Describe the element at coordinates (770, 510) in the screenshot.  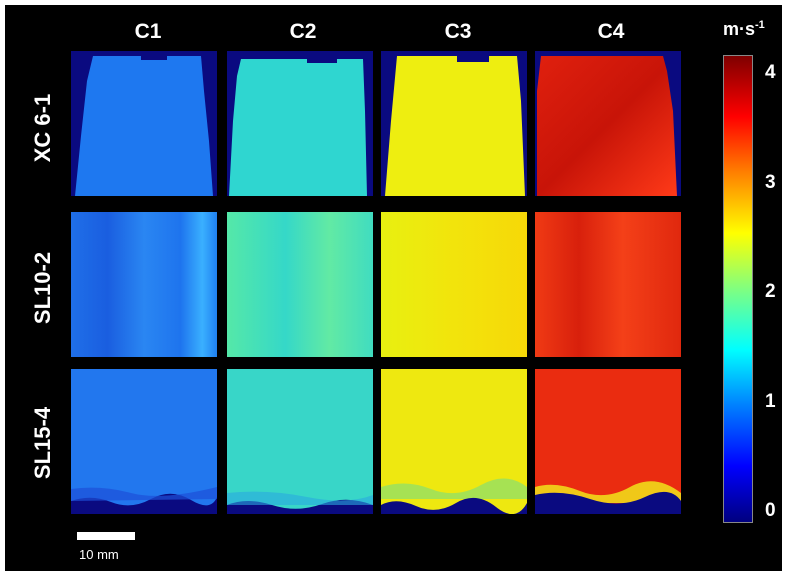
I see `colorbar-tick-0: 0` at that location.